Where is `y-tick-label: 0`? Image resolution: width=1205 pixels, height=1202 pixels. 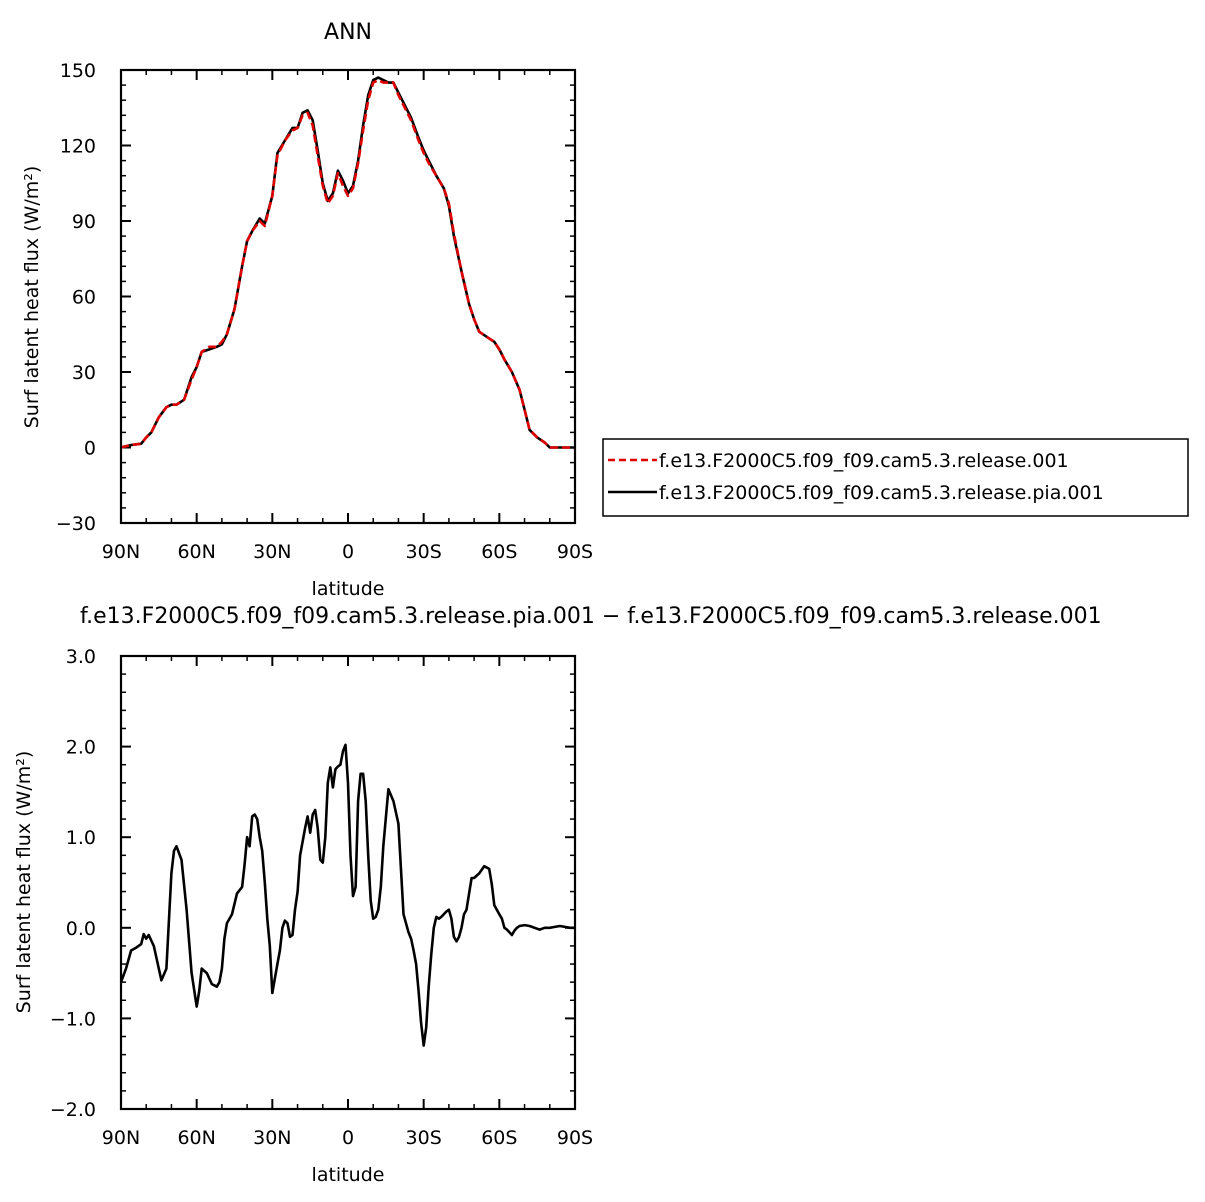
y-tick-label: 0 is located at coordinates (90, 449).